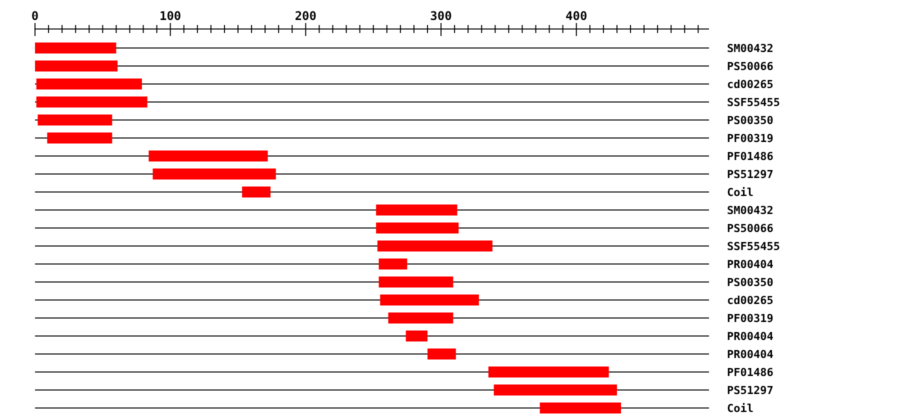 The height and width of the screenshot is (418, 900). Describe the element at coordinates (35, 16) in the screenshot. I see `x-tick-label: 0` at that location.